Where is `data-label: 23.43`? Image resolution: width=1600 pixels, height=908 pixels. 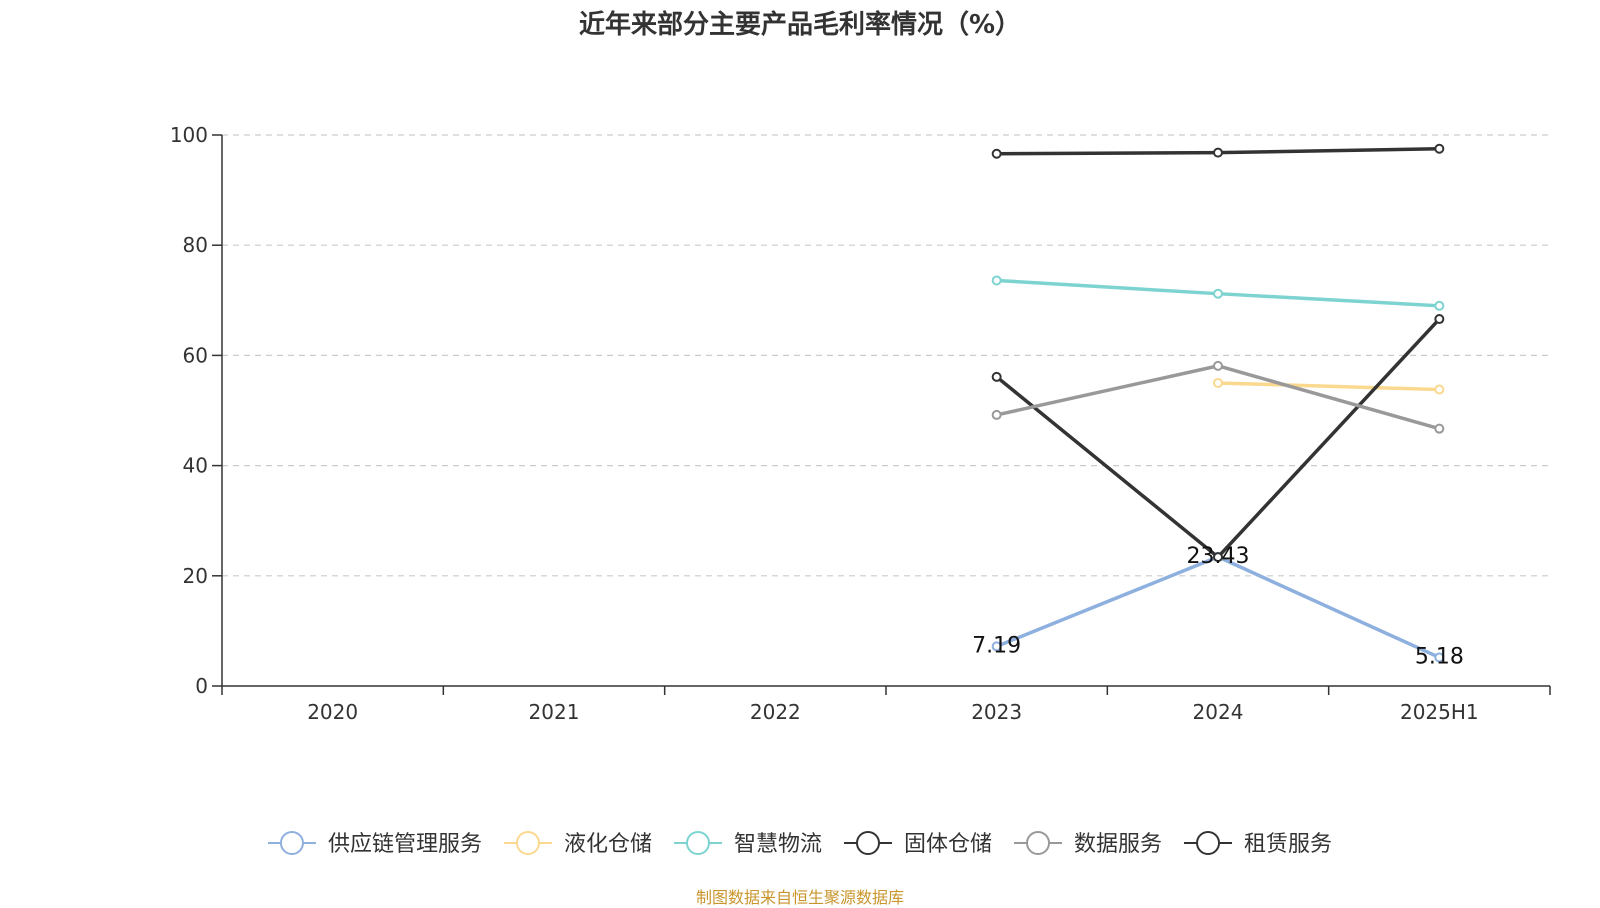
data-label: 23.43 is located at coordinates (1218, 556).